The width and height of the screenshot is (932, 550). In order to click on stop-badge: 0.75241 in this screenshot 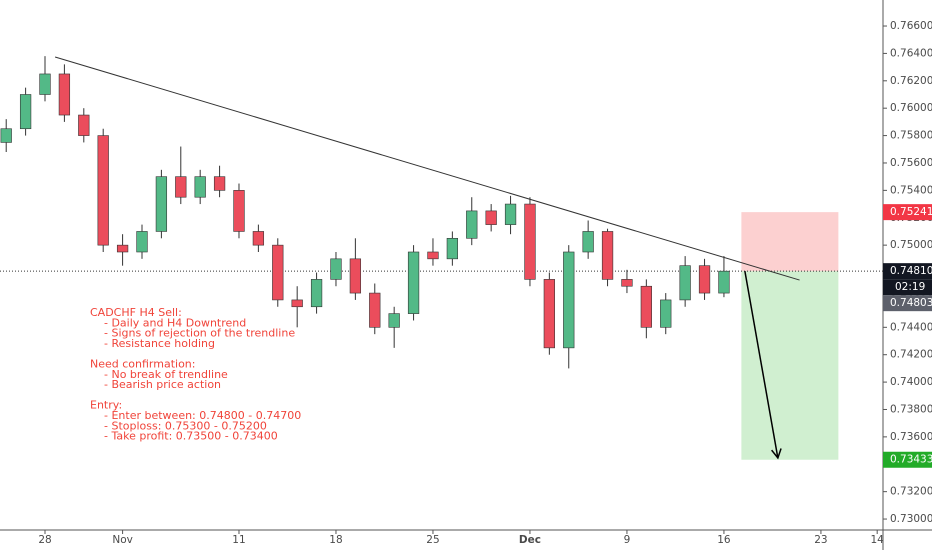, I will do `click(911, 212)`.